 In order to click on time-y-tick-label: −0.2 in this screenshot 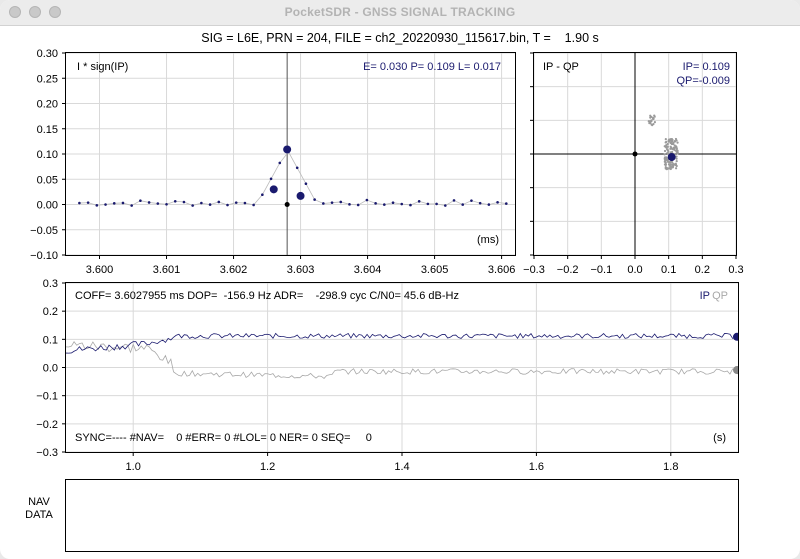, I will do `click(47, 425)`.